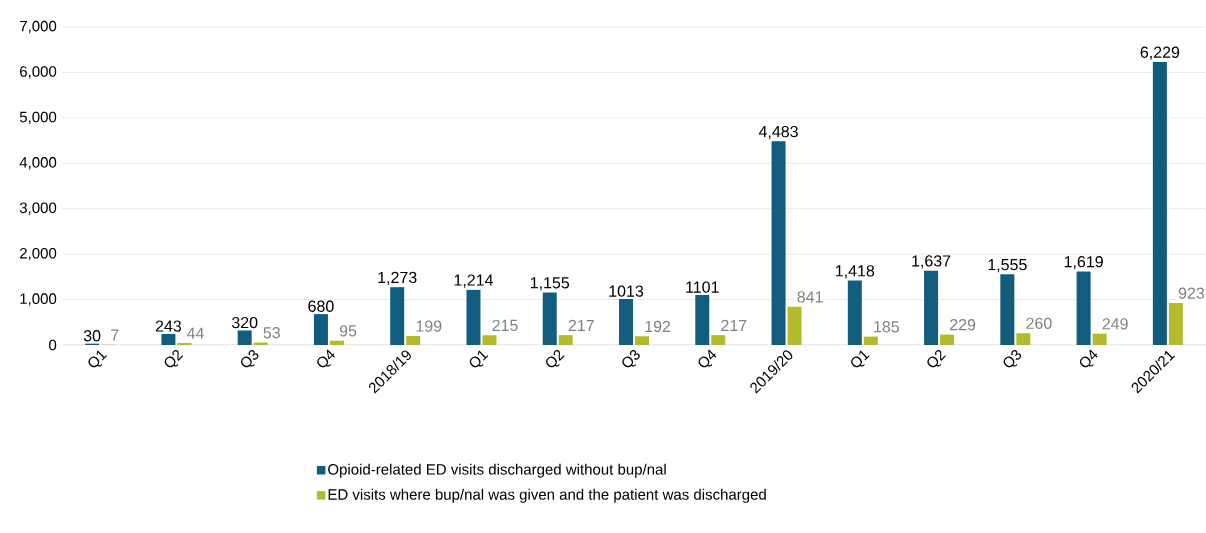 The width and height of the screenshot is (1206, 533). I want to click on data-label: 1,155, so click(550, 284).